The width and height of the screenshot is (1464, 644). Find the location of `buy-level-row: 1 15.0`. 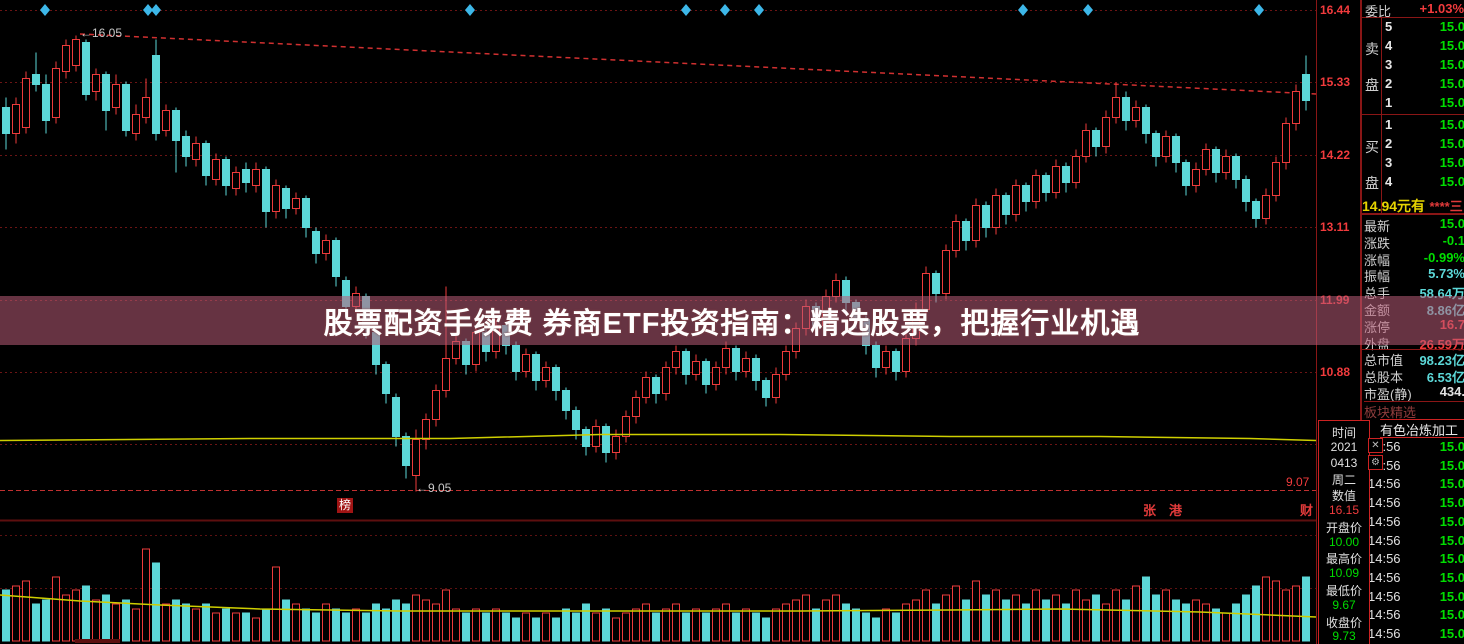

buy-level-row: 1 15.0 is located at coordinates (1423, 125).